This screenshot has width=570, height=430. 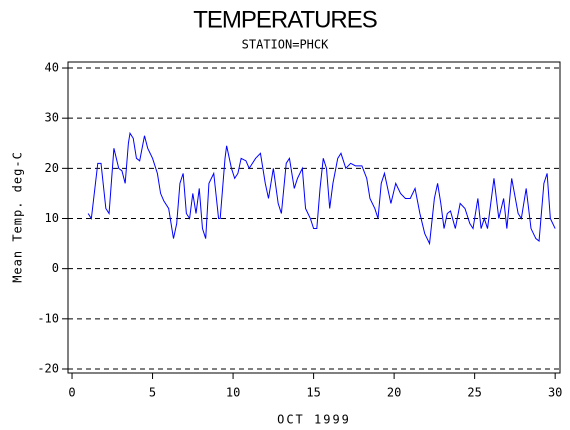 What do you see at coordinates (233, 393) in the screenshot?
I see `x-tick-label: 10` at bounding box center [233, 393].